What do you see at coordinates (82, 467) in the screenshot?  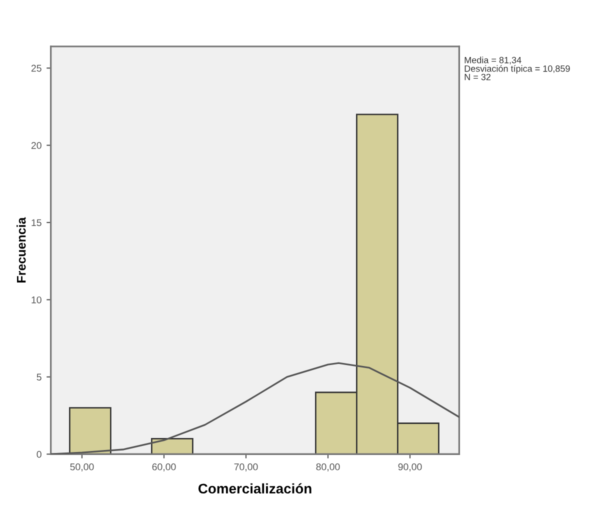 I see `x-tick-label: 50,00` at bounding box center [82, 467].